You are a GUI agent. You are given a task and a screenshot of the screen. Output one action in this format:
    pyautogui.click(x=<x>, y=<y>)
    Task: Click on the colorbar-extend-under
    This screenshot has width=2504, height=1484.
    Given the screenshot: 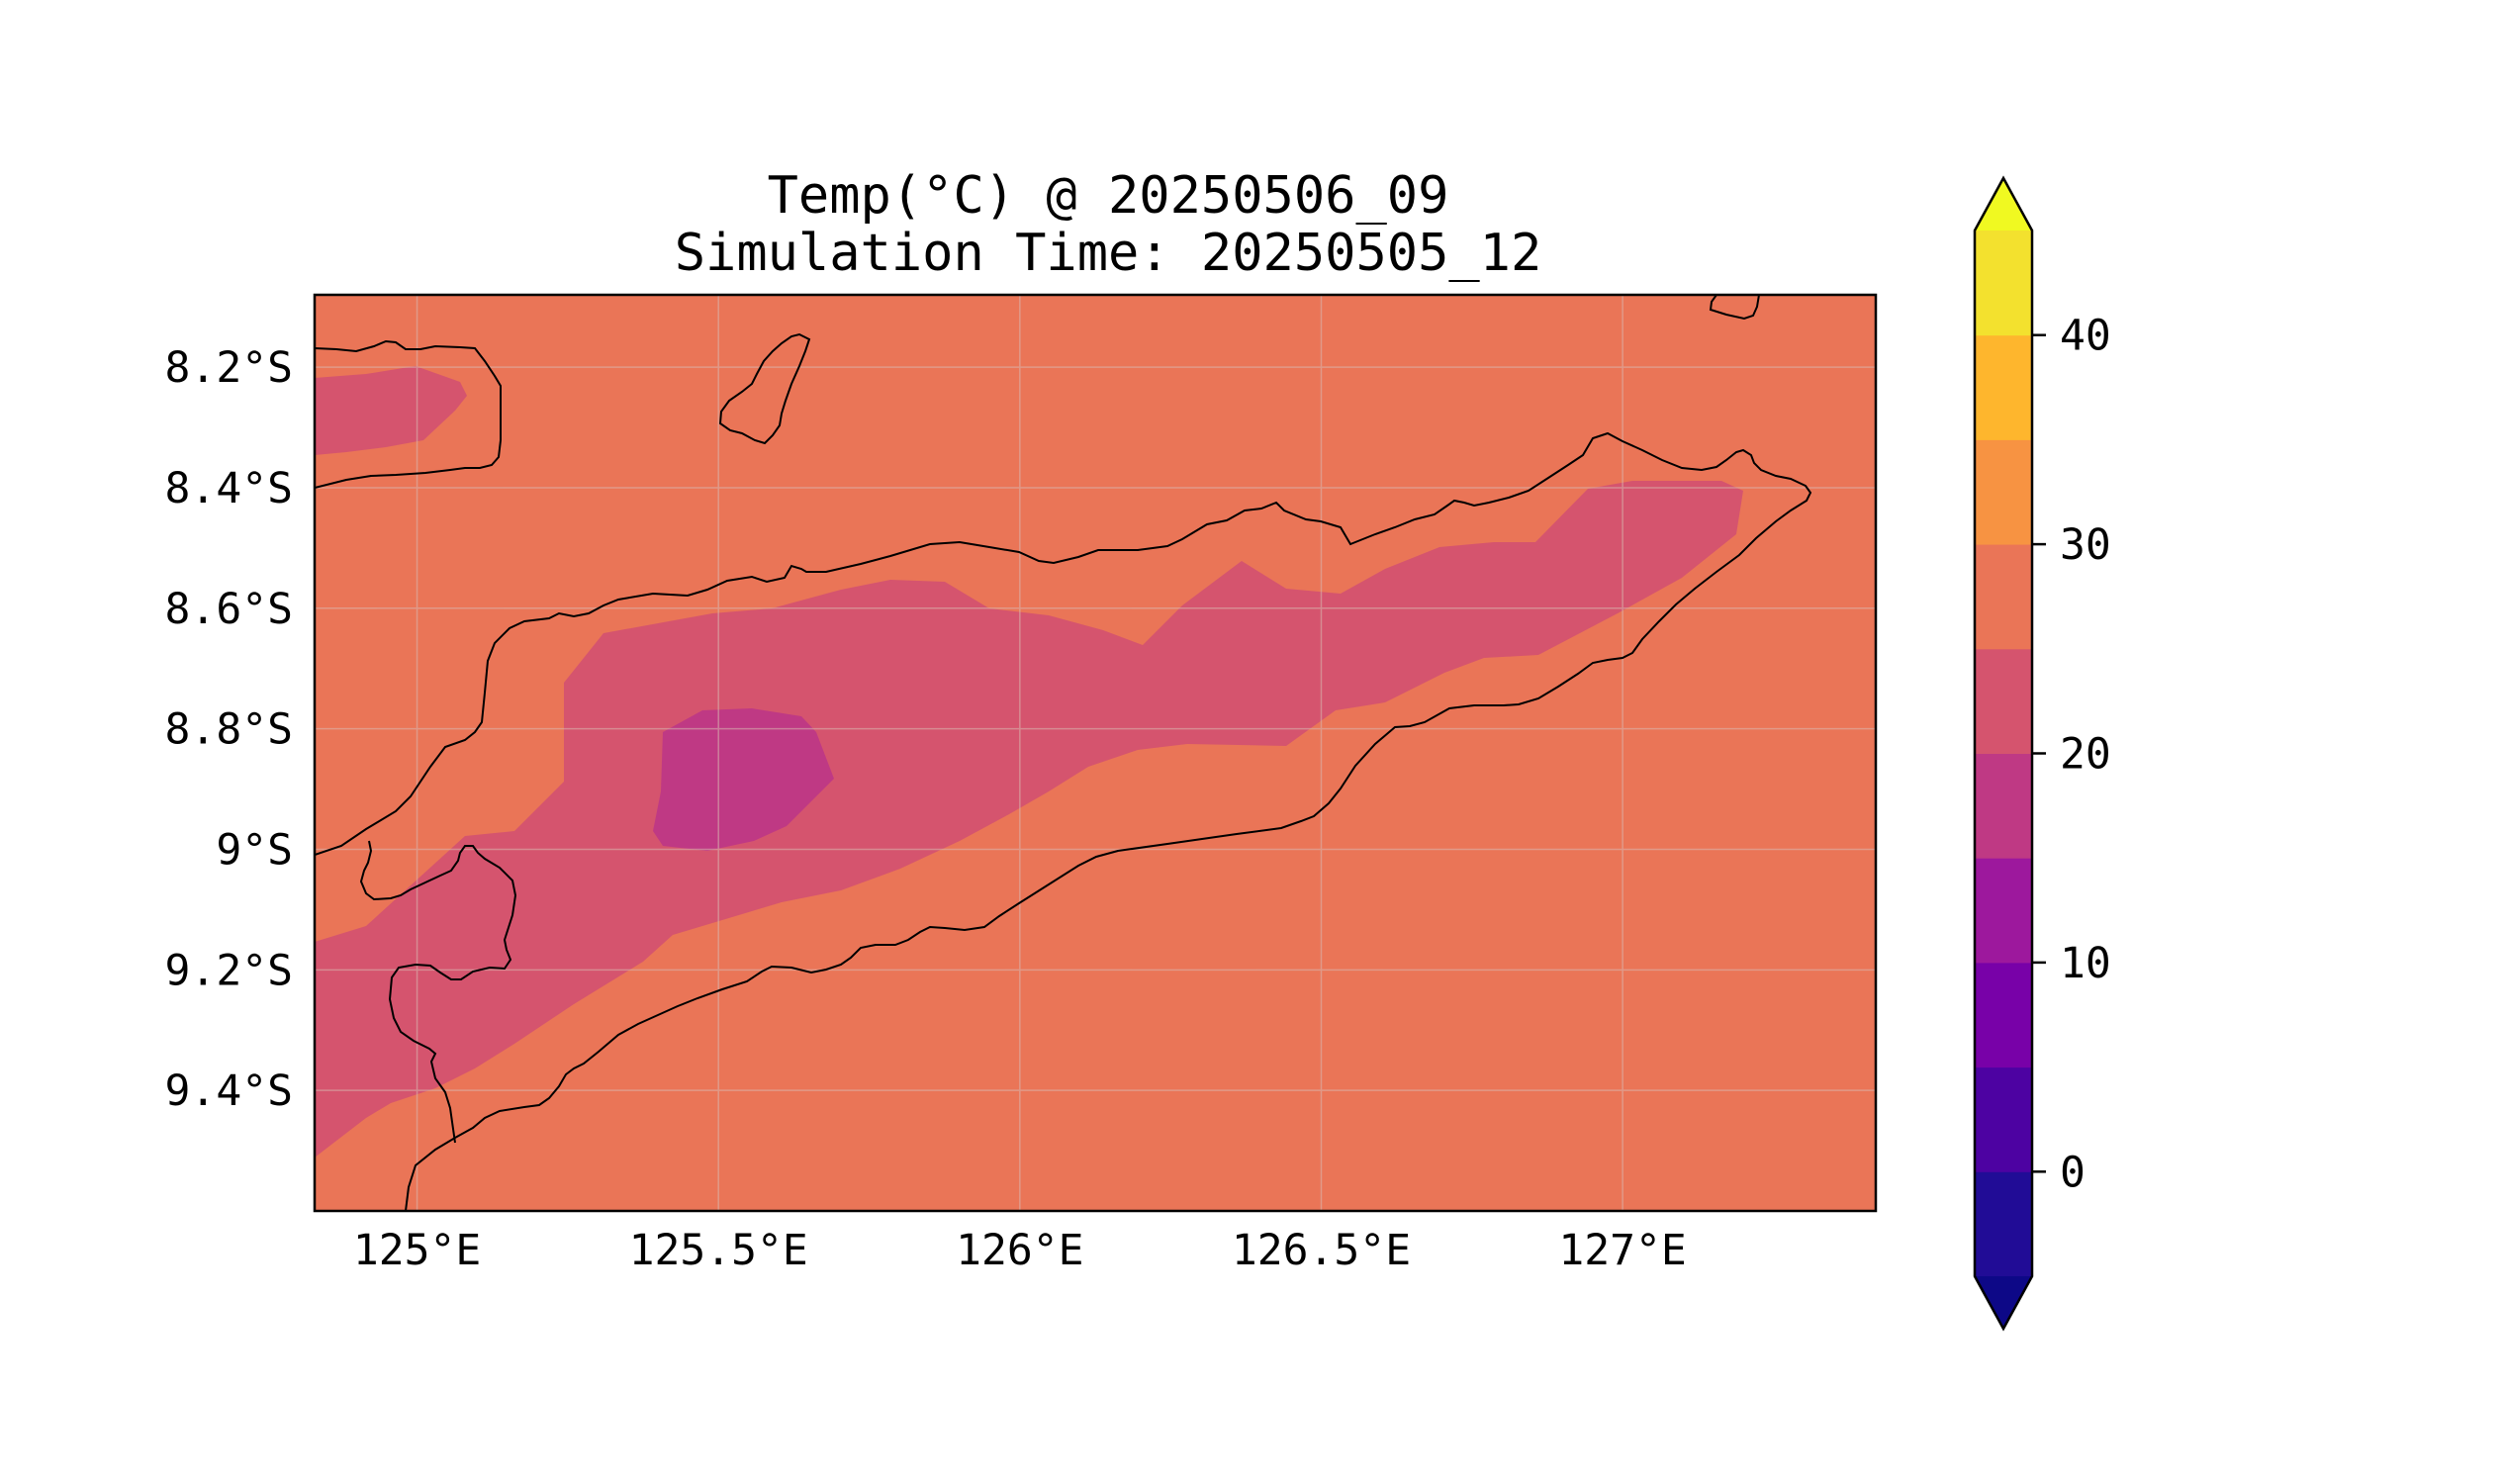 What is the action you would take?
    pyautogui.click(x=2003, y=1302)
    